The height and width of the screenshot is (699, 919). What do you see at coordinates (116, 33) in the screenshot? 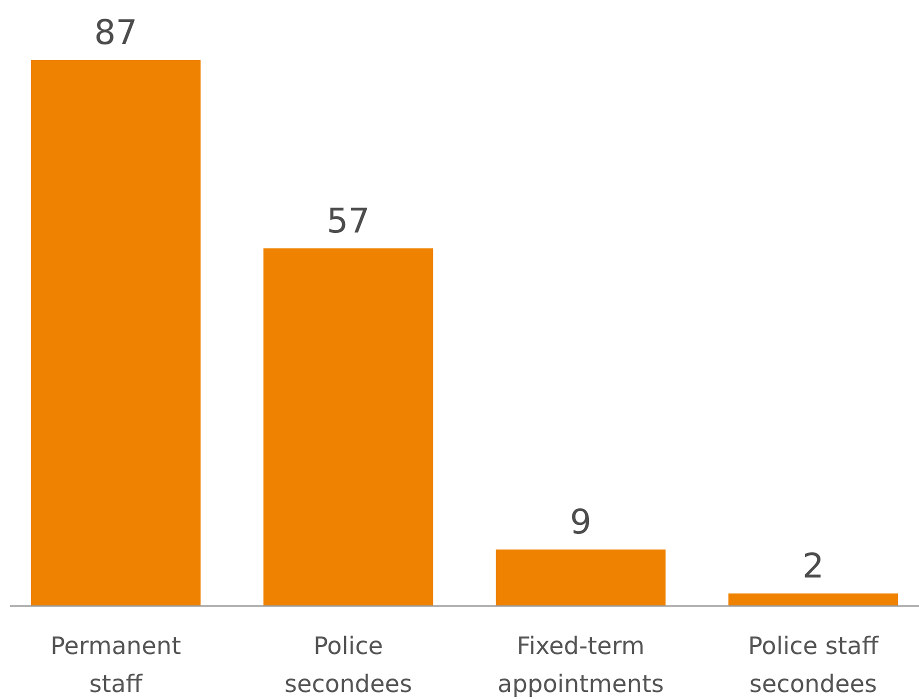
I see `data-label: 87` at bounding box center [116, 33].